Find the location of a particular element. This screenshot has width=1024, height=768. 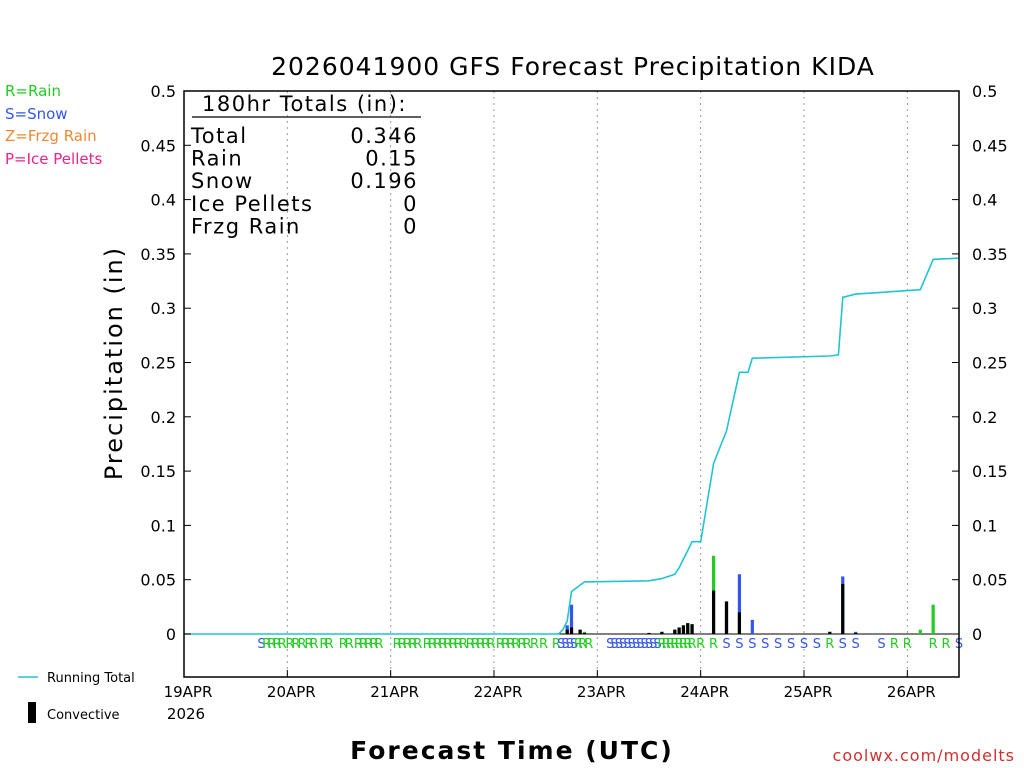

y-tick-label: 0.05 is located at coordinates (158, 580).